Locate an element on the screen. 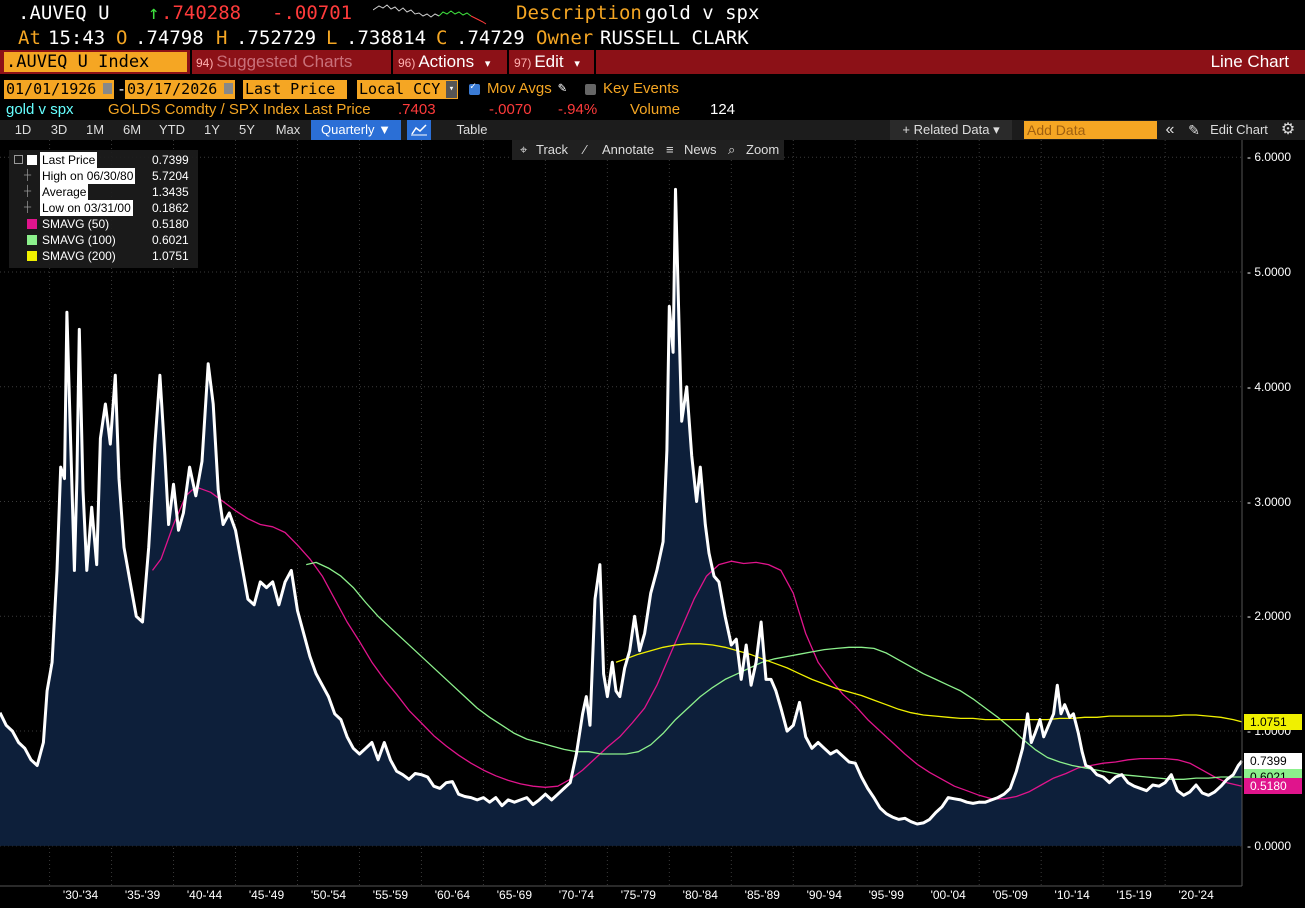  x-tick-label: '55-'59 is located at coordinates (390, 895).